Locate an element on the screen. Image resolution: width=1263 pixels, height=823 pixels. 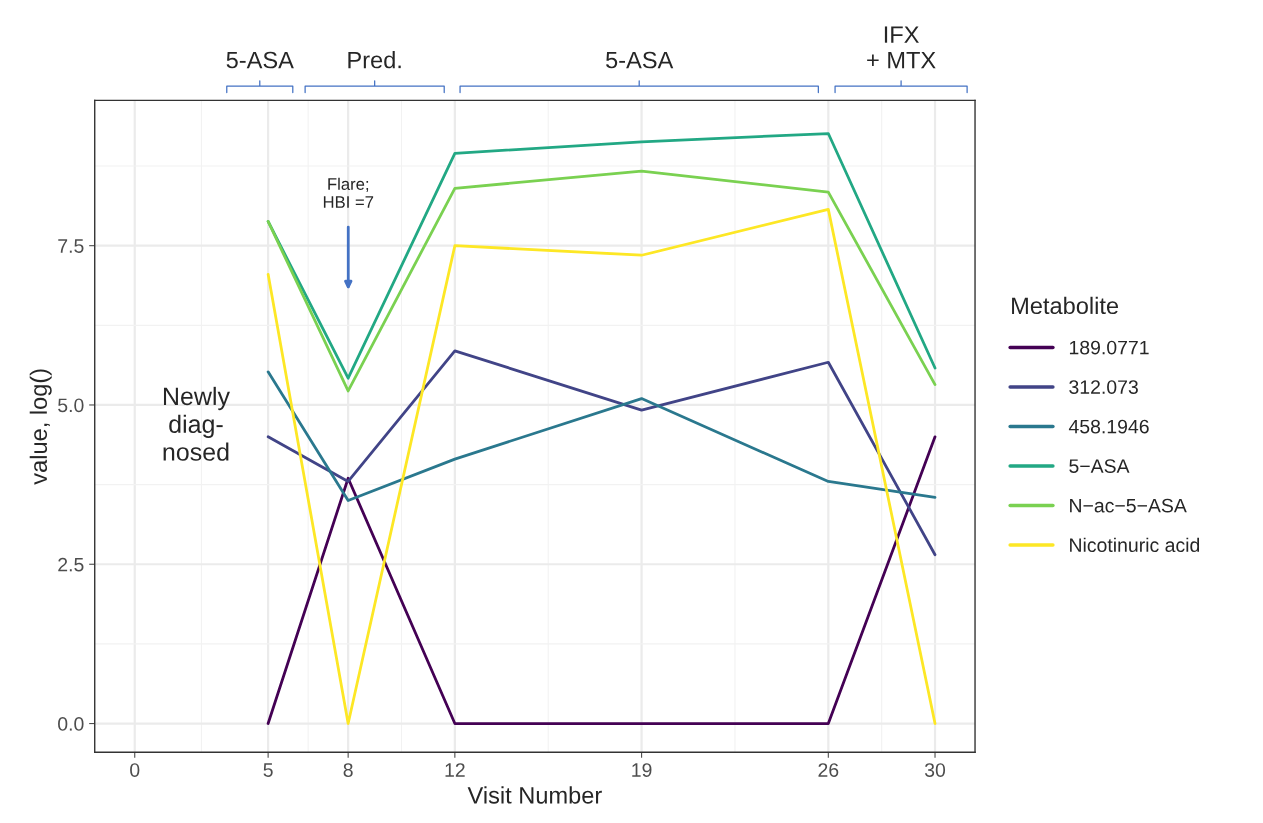
legend-label: Nicotinuric acid is located at coordinates (1135, 545).